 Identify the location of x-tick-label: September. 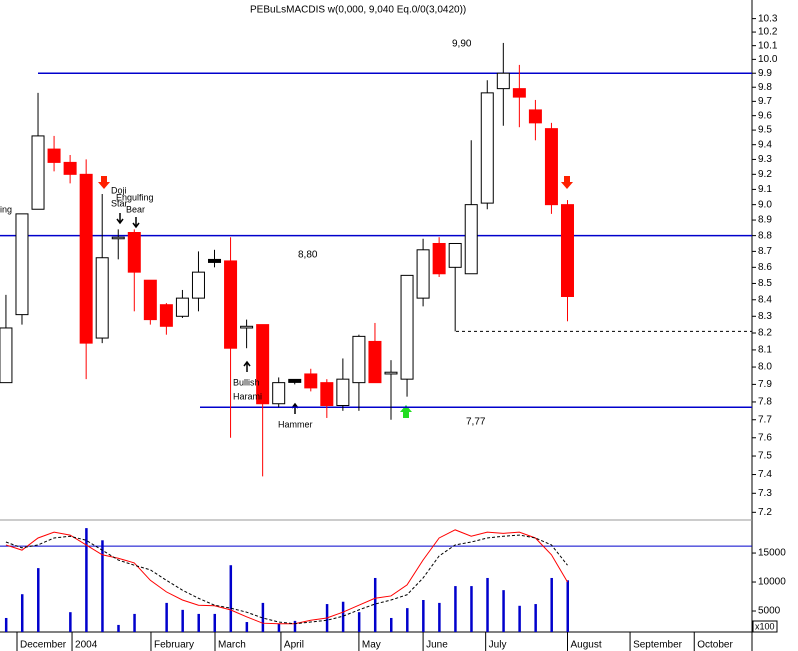
(658, 645).